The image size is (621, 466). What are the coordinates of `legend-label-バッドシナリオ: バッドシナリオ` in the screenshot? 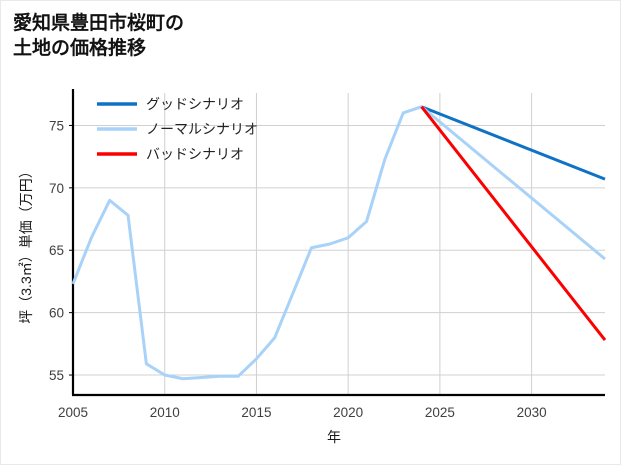 It's located at (195, 154).